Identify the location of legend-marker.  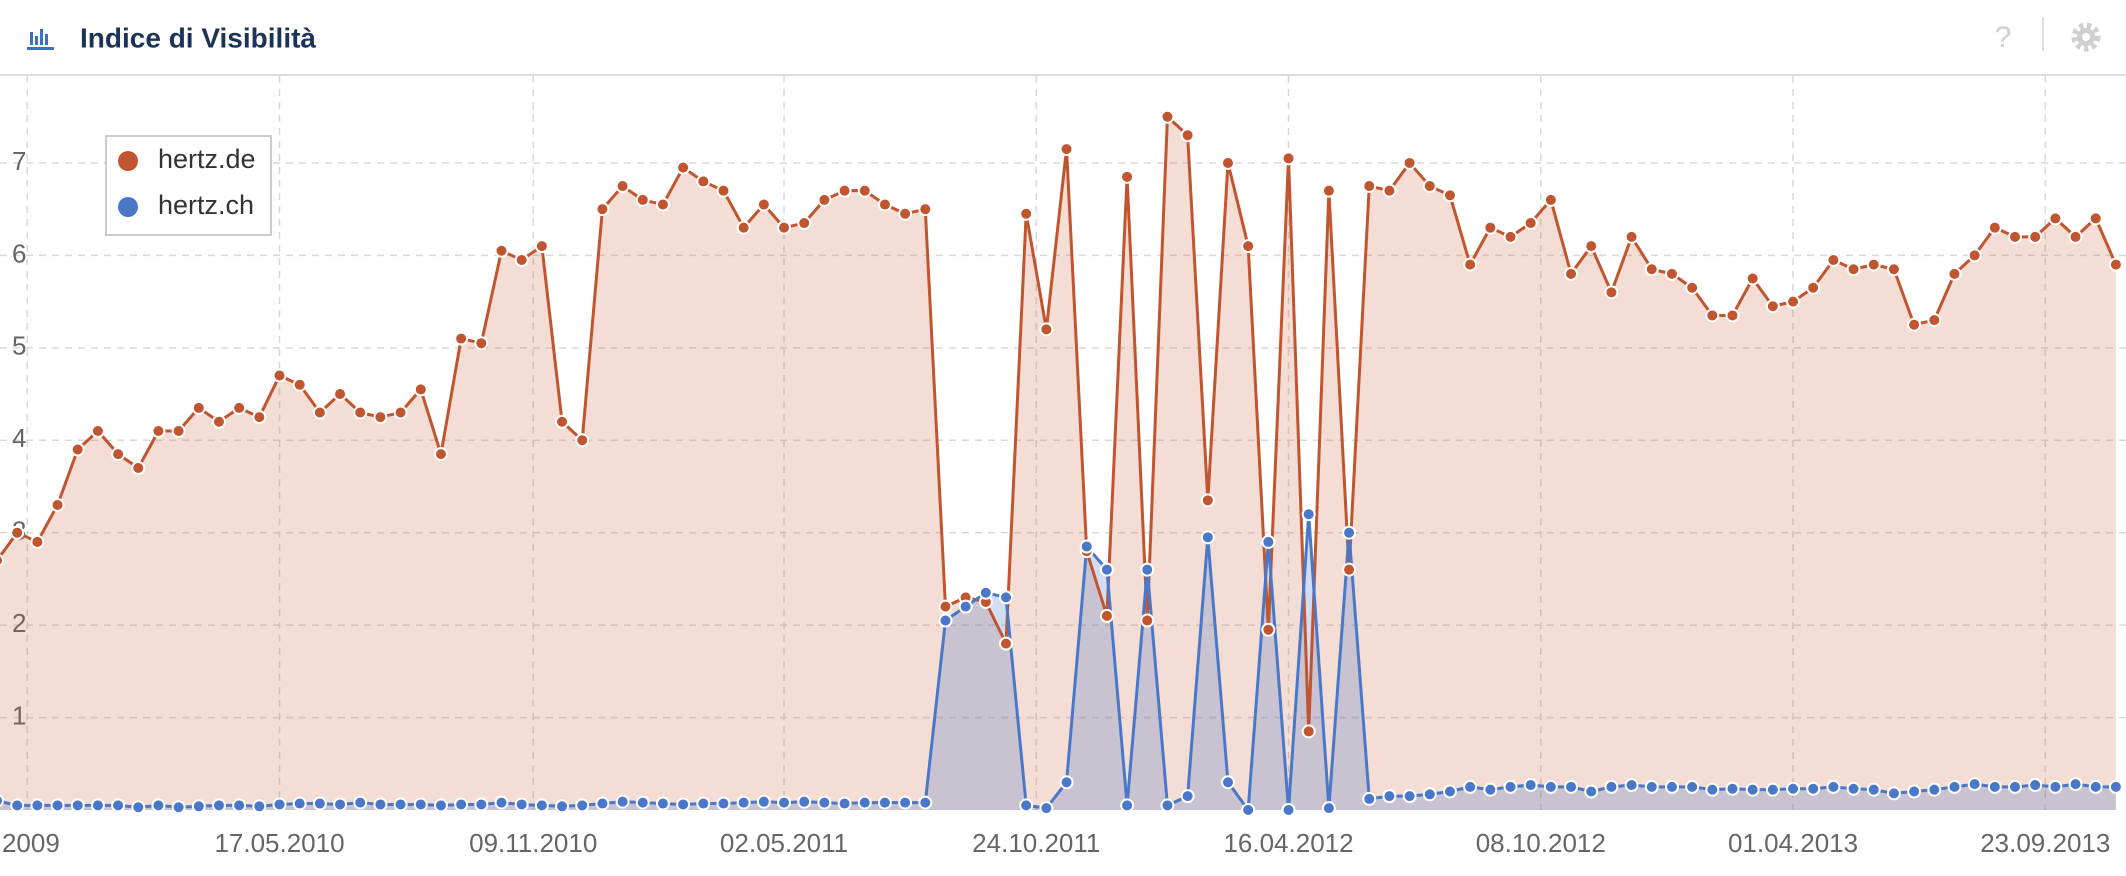
(128, 207).